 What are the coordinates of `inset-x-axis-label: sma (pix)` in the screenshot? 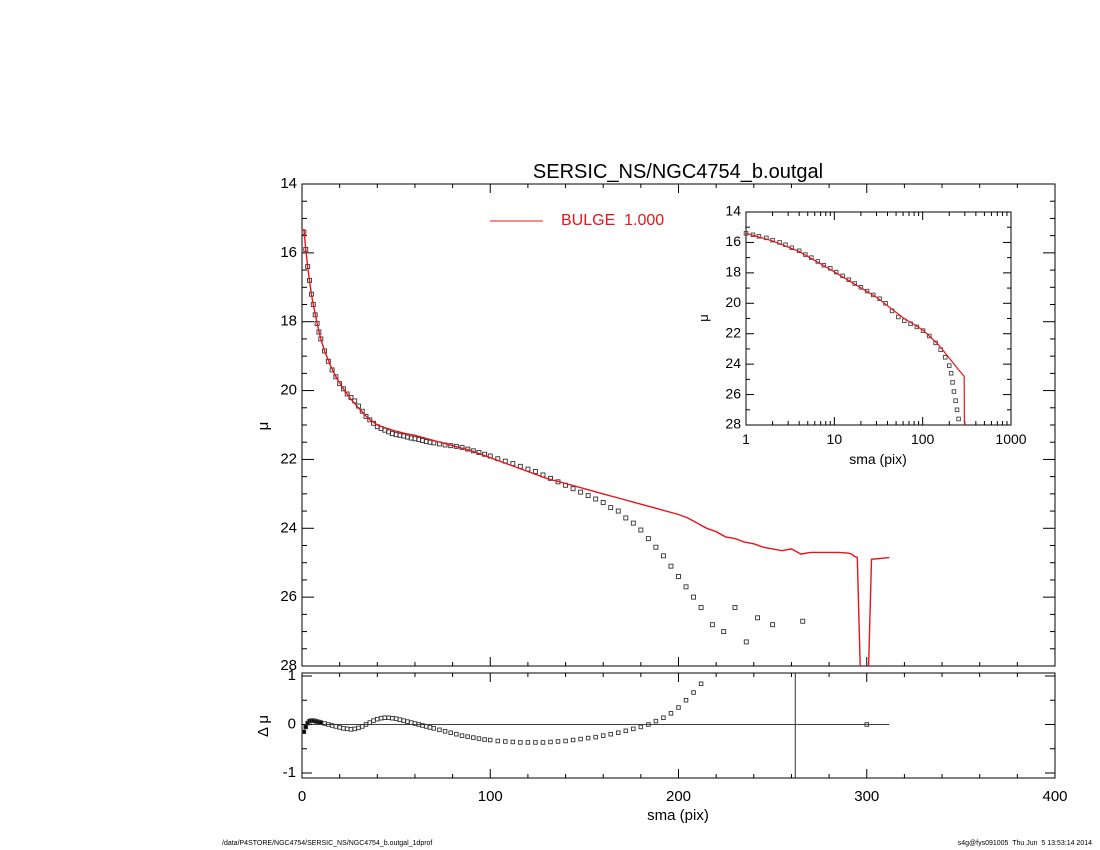 It's located at (878, 459).